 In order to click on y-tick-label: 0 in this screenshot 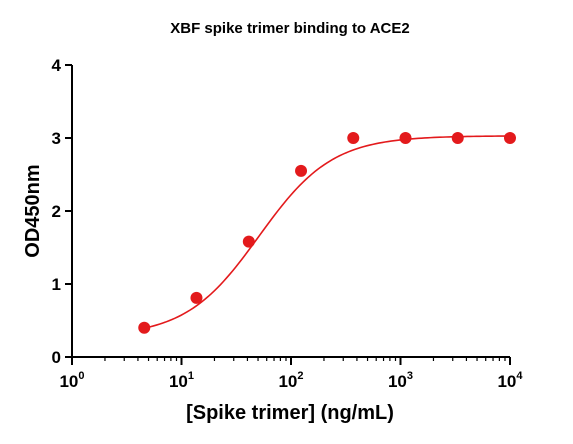, I will do `click(56, 357)`.